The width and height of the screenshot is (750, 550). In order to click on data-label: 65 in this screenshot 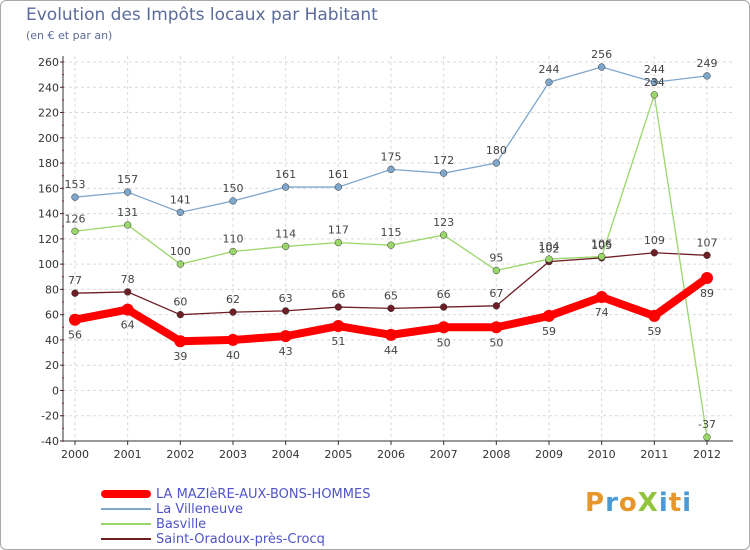, I will do `click(391, 295)`.